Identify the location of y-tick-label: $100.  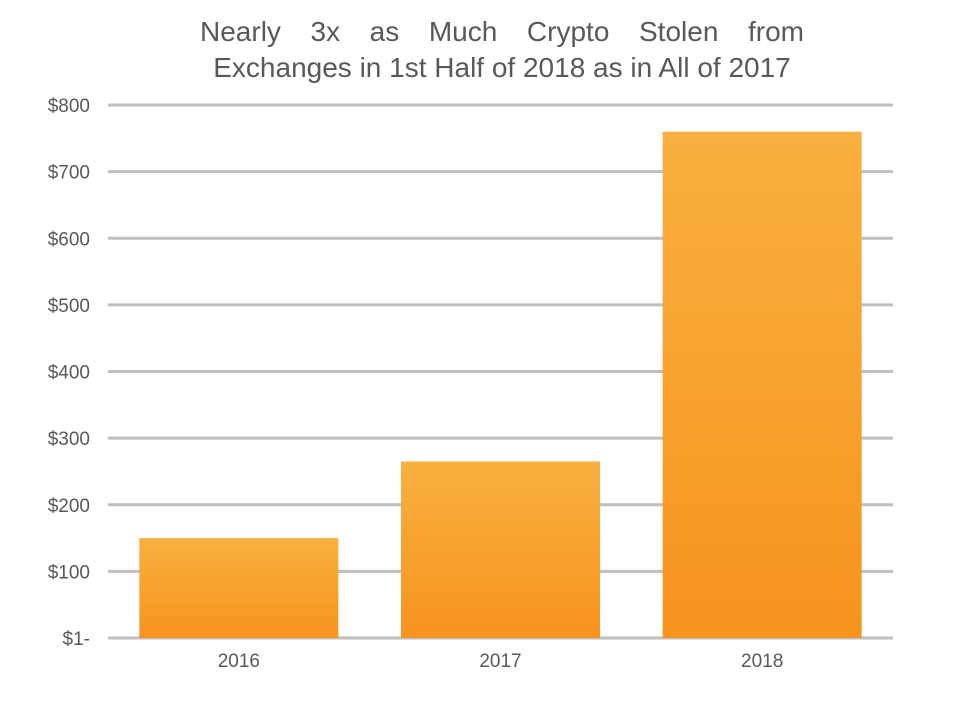
(69, 572).